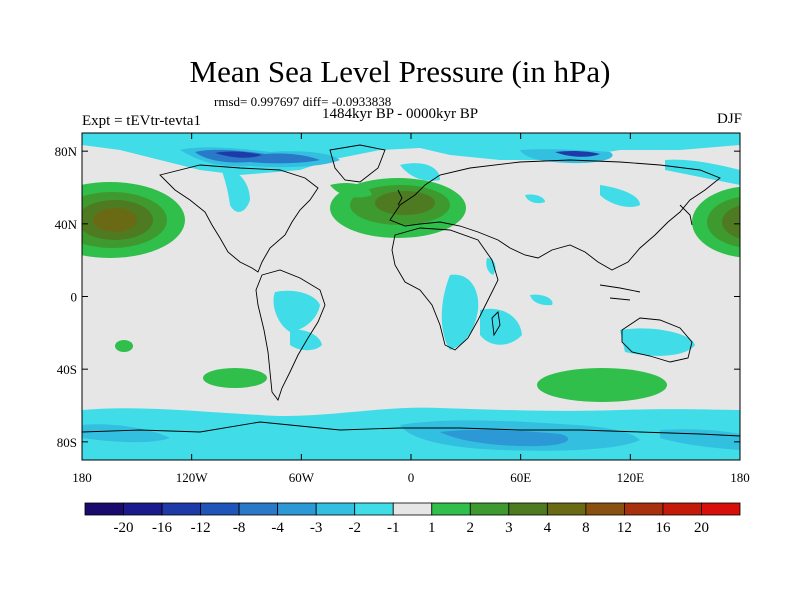  I want to click on lon-tick-label: 60E, so click(520, 477).